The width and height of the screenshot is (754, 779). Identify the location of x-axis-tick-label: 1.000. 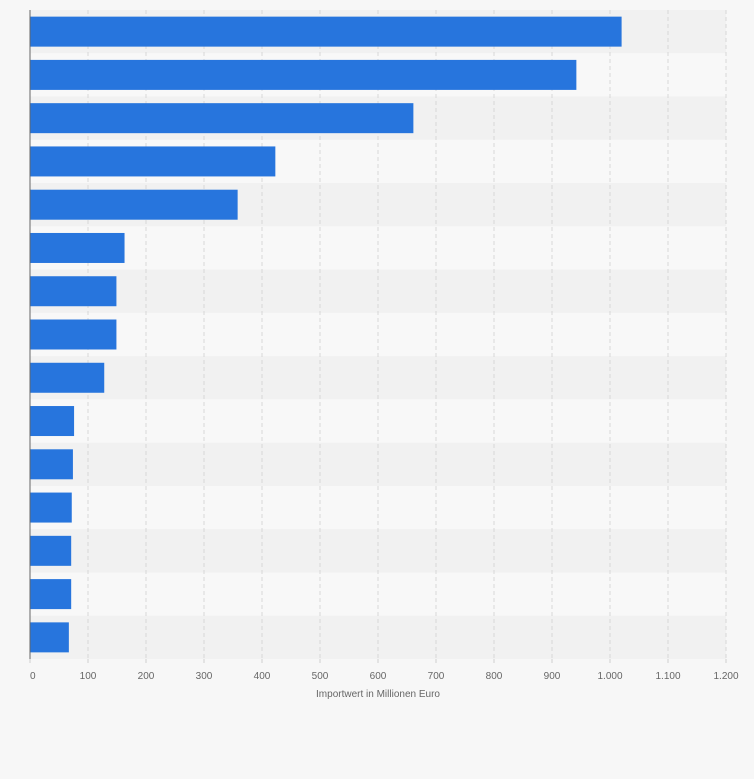
(609, 676).